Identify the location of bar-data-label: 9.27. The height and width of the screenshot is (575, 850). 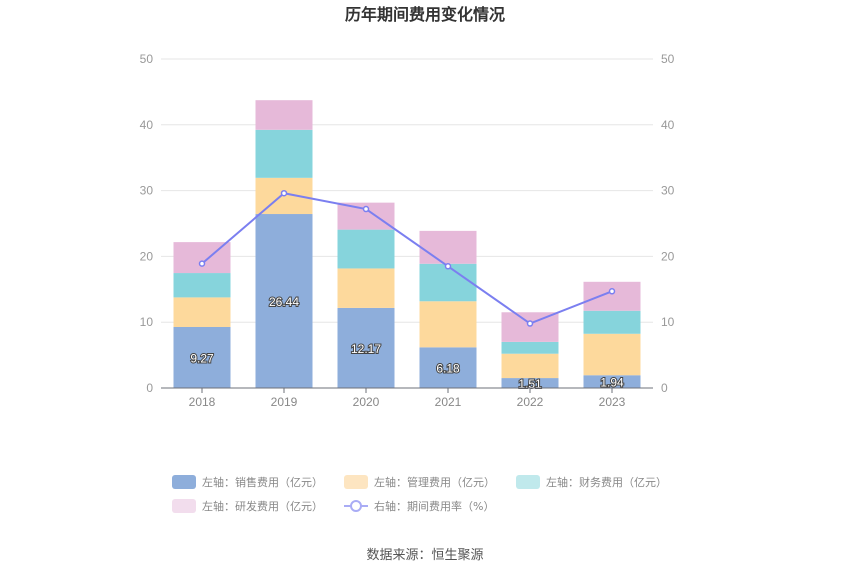
(202, 359).